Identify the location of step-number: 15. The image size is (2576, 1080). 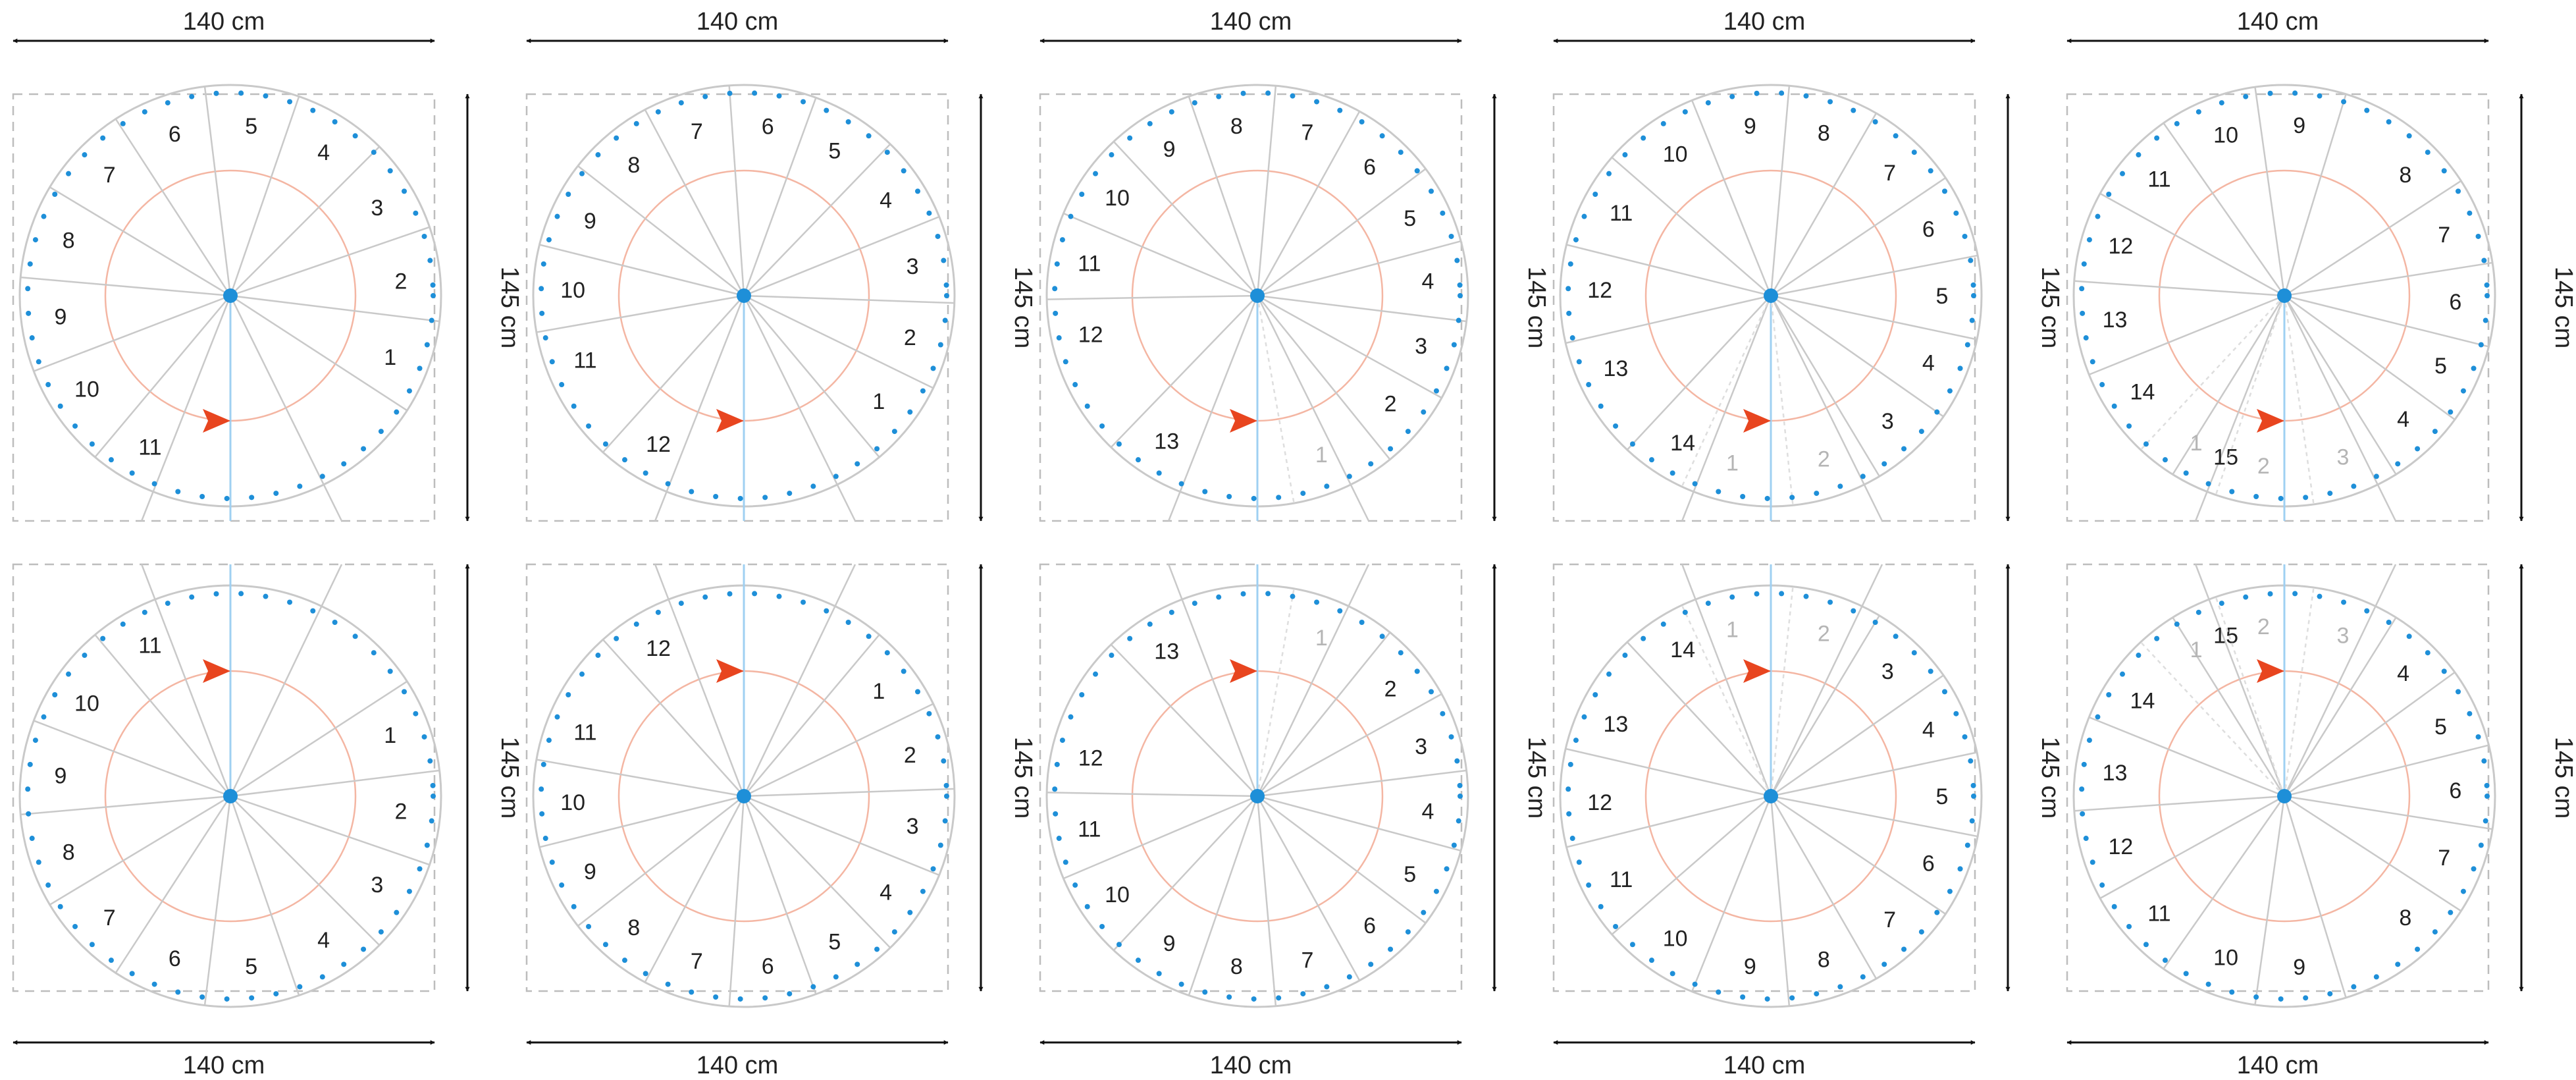
(2225, 458).